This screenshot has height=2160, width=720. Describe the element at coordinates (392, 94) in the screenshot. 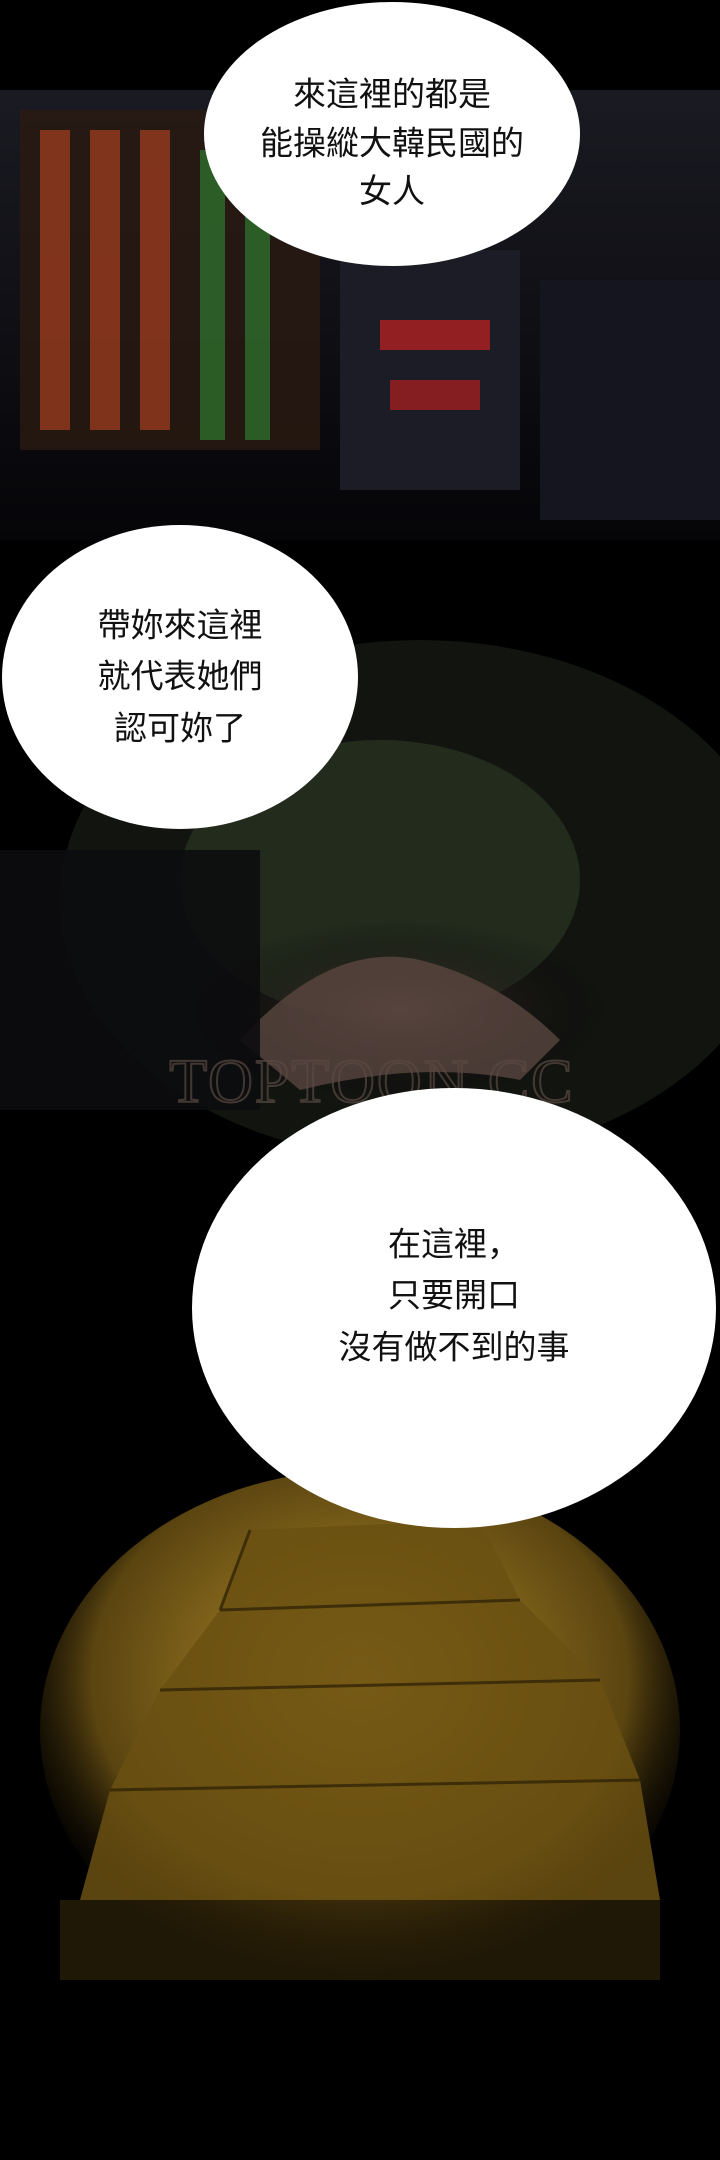

I see `bubble-text: 來這裡的都是` at that location.